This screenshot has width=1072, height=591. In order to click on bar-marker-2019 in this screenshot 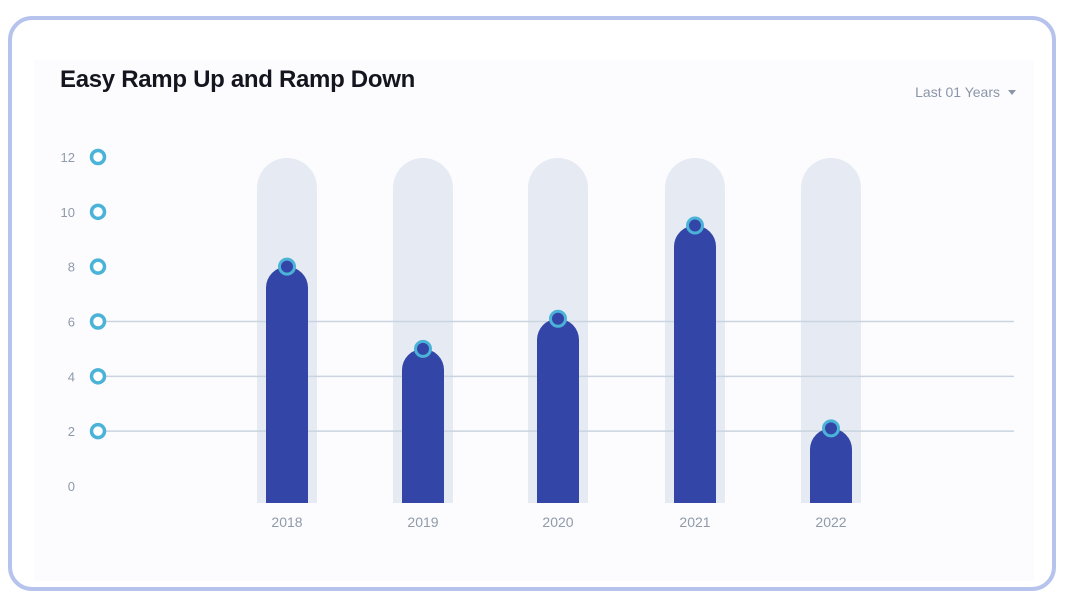, I will do `click(423, 348)`.